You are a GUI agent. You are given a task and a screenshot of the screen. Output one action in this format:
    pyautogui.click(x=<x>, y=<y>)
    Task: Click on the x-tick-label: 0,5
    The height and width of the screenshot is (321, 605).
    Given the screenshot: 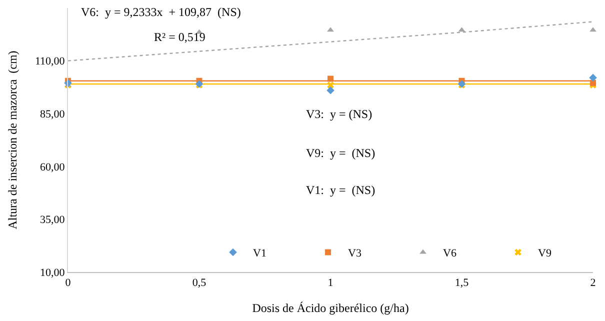 What is the action you would take?
    pyautogui.click(x=199, y=283)
    